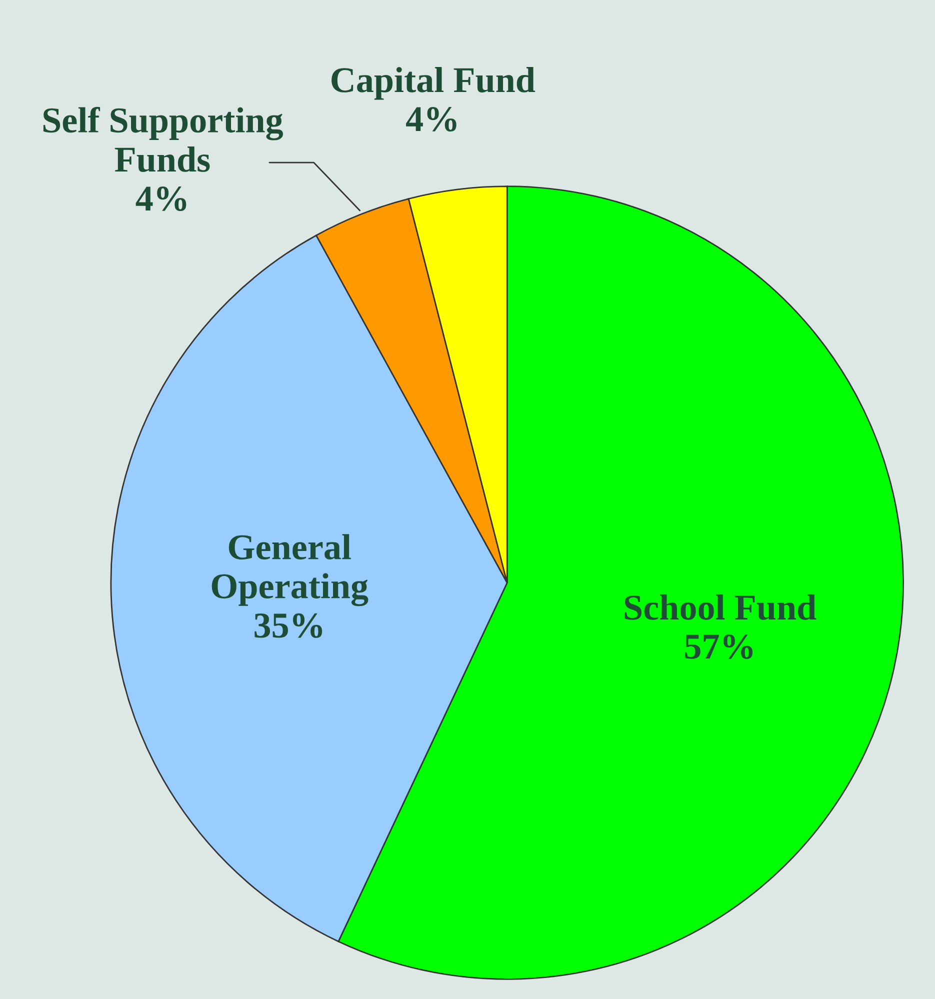 The height and width of the screenshot is (999, 935). Describe the element at coordinates (718, 646) in the screenshot. I see `data-label: 57%` at that location.